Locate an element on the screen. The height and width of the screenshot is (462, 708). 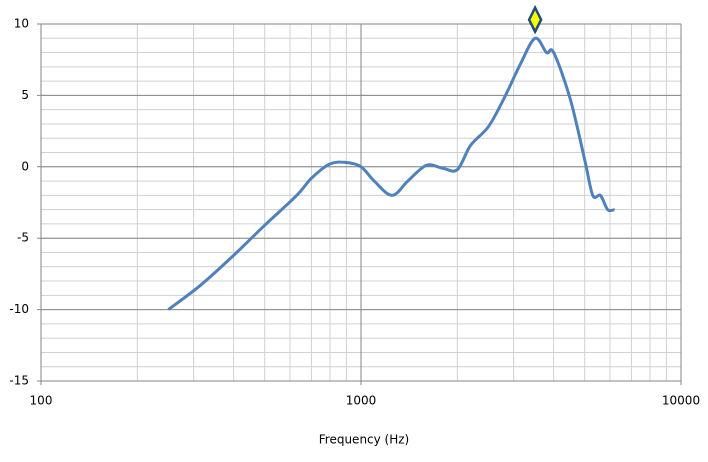
x-tick-label: 1000 is located at coordinates (361, 401).